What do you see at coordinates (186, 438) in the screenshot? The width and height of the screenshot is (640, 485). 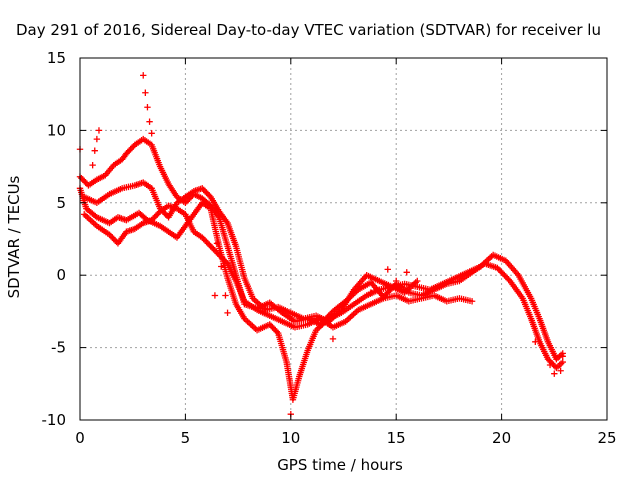 I see `x-tick-label: 5` at bounding box center [186, 438].